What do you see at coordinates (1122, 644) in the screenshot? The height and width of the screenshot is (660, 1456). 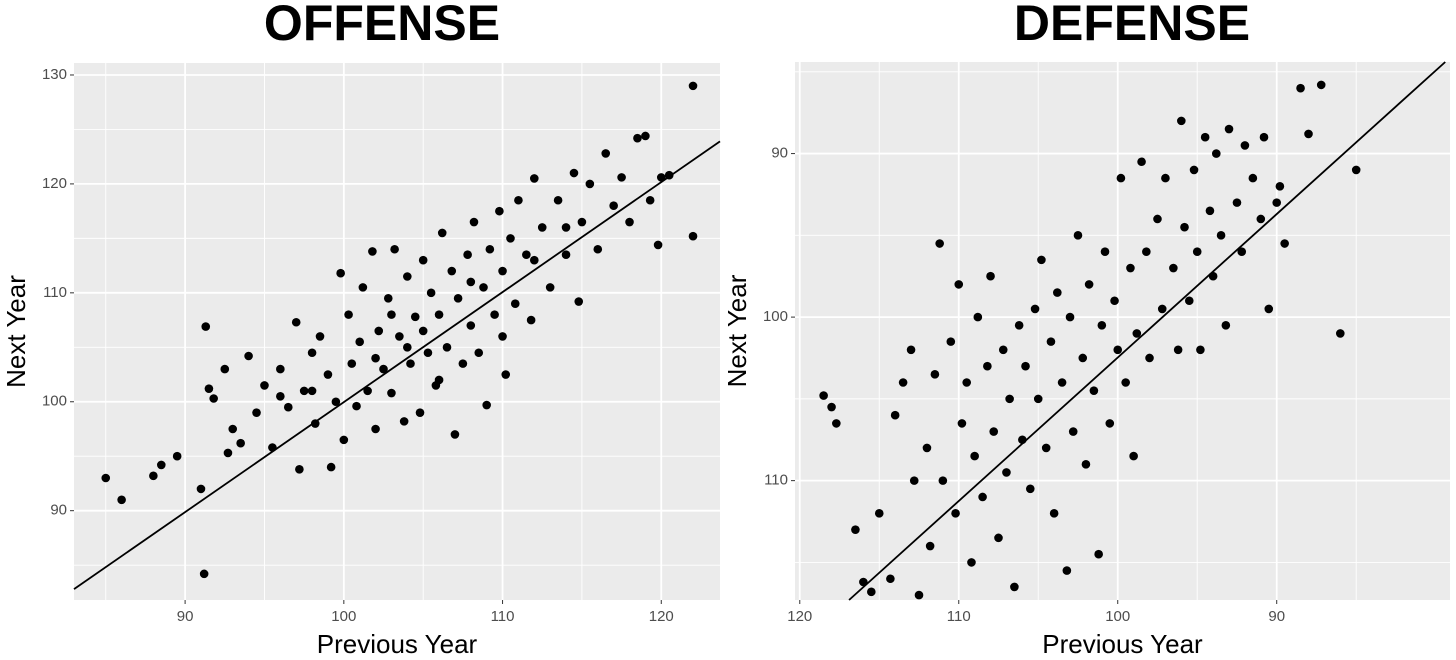 I see `x-axis-label: Previous Year` at bounding box center [1122, 644].